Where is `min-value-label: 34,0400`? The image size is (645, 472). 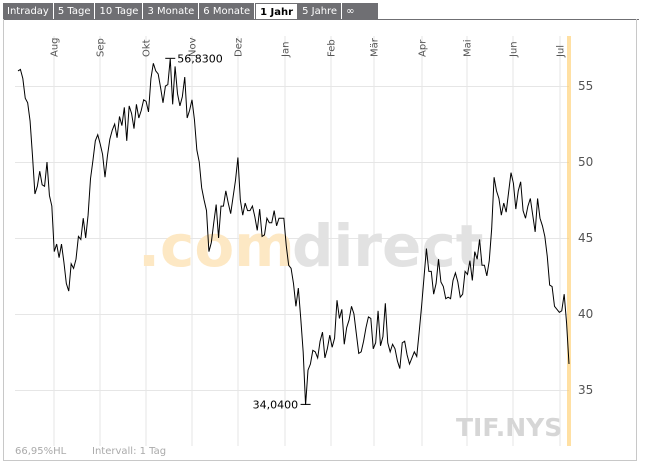 min-value-label: 34,0400 is located at coordinates (275, 404).